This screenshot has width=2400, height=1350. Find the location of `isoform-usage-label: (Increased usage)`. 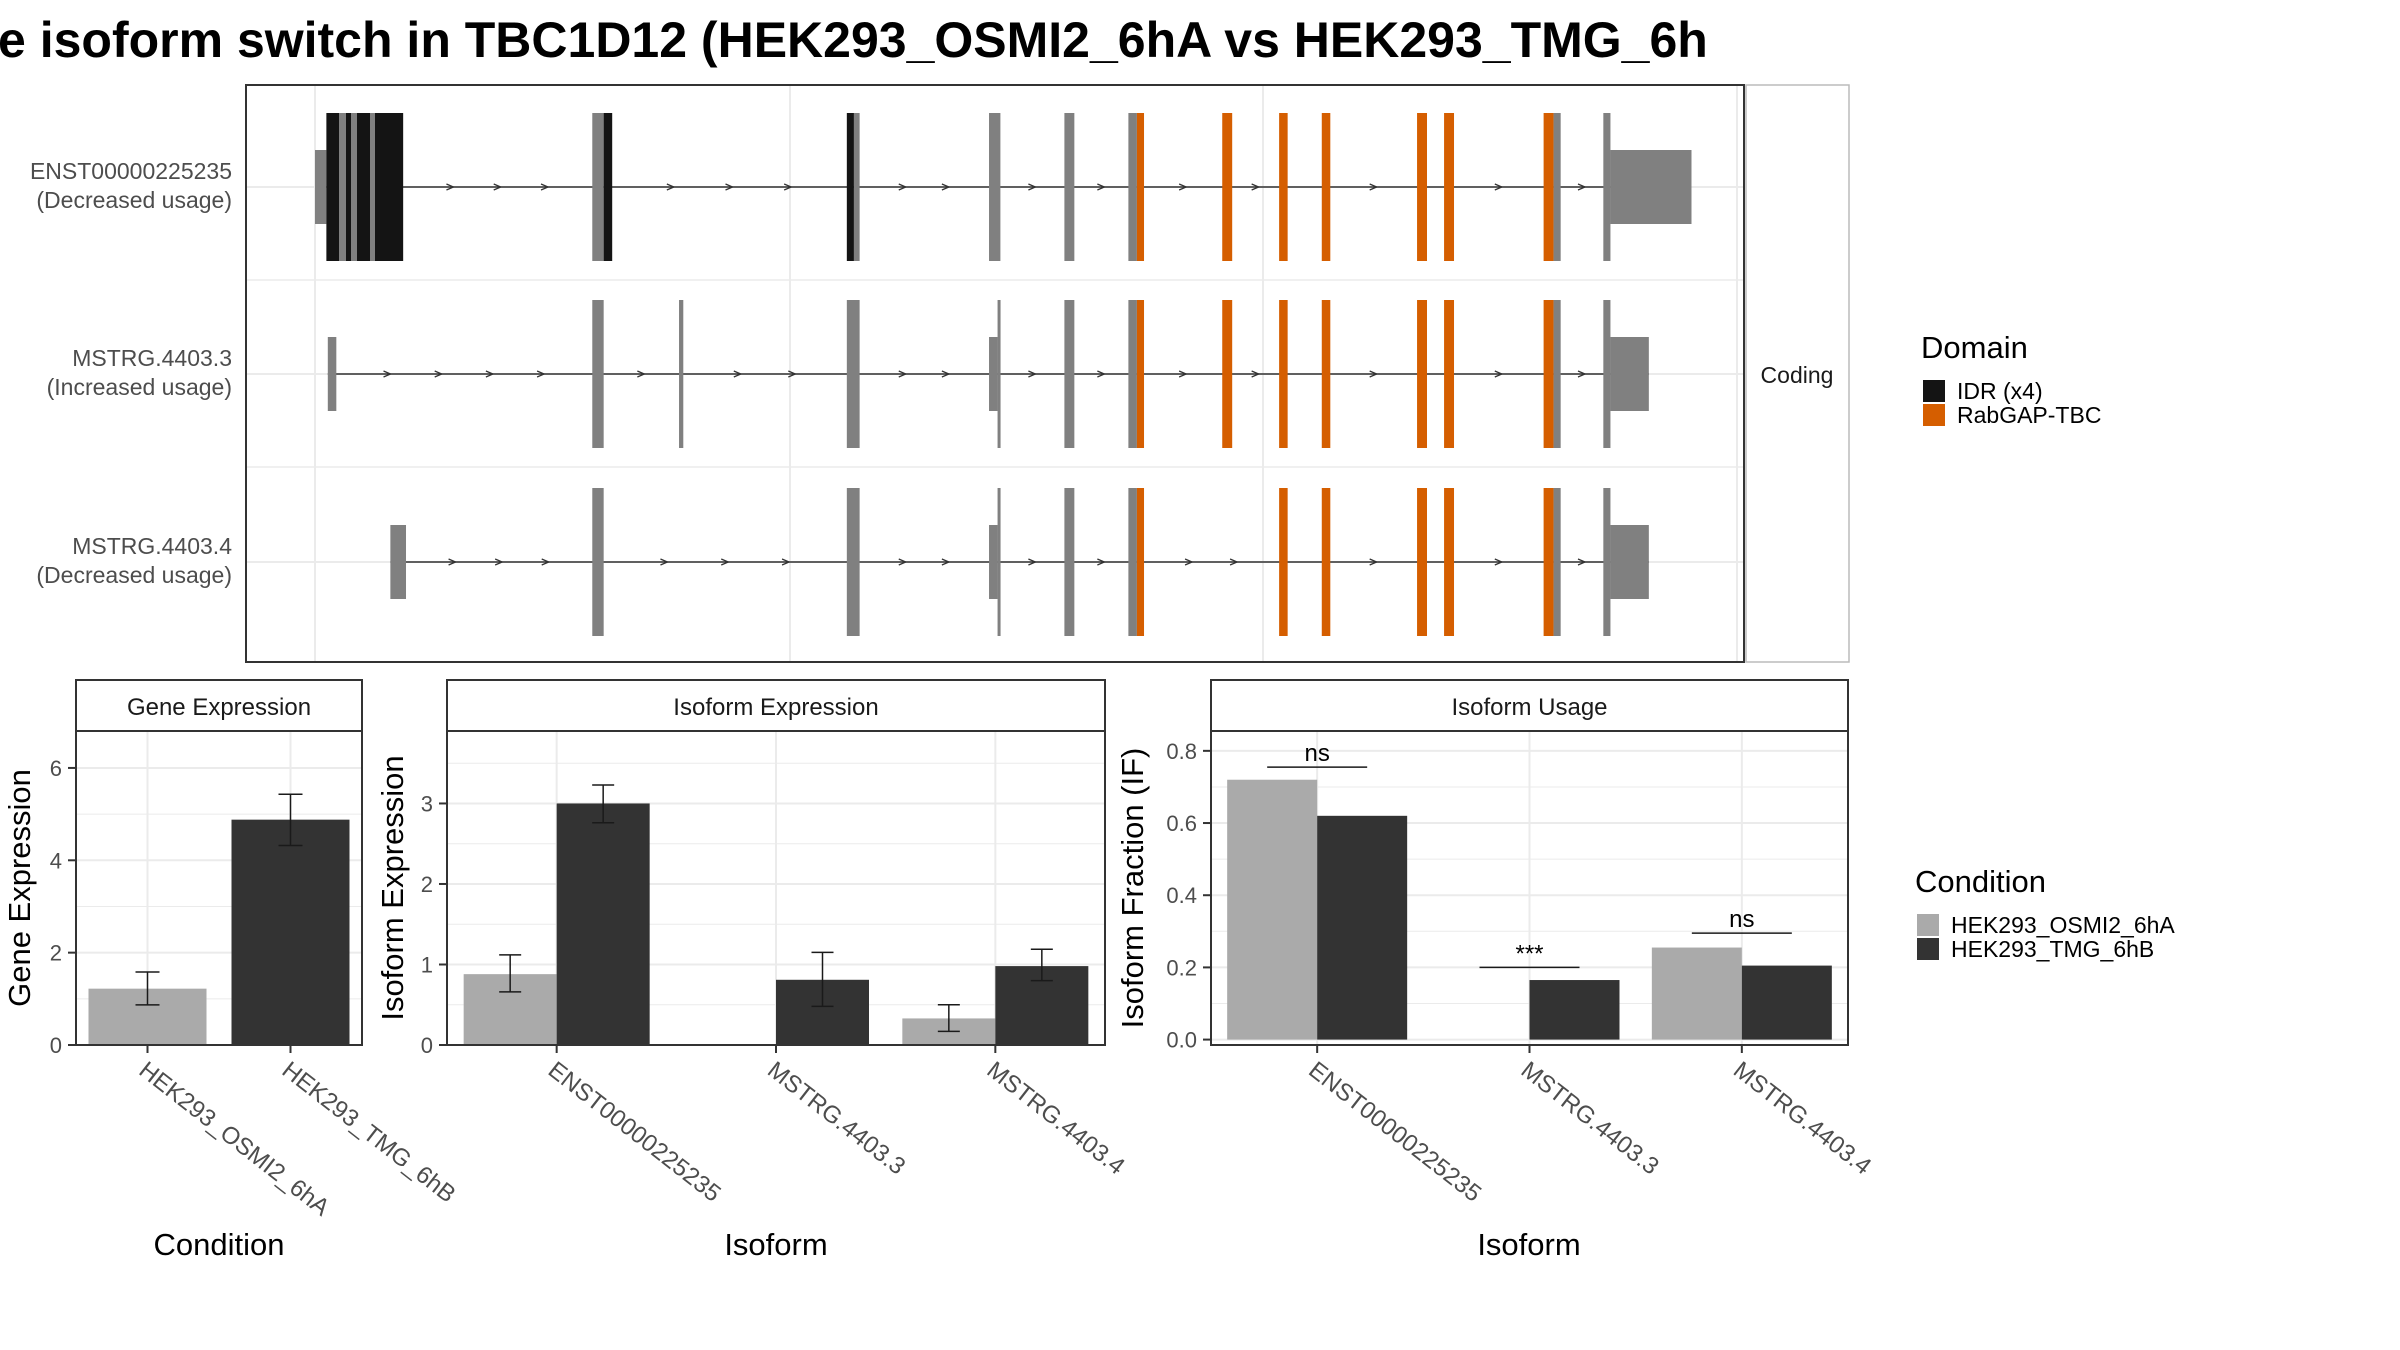

isoform-usage-label: (Increased usage) is located at coordinates (139, 387).